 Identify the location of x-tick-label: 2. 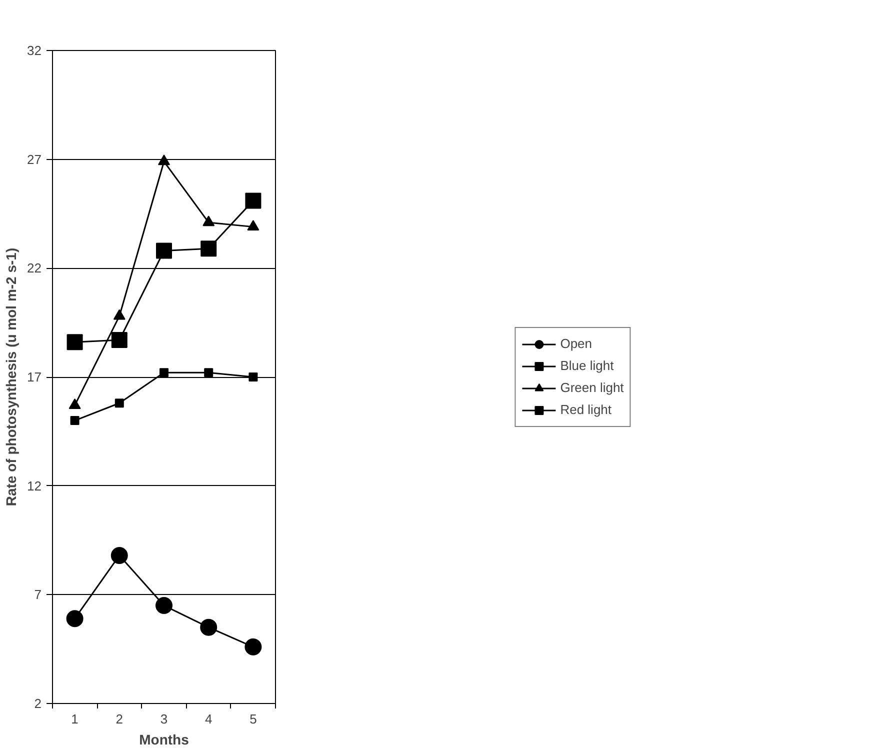
(120, 719).